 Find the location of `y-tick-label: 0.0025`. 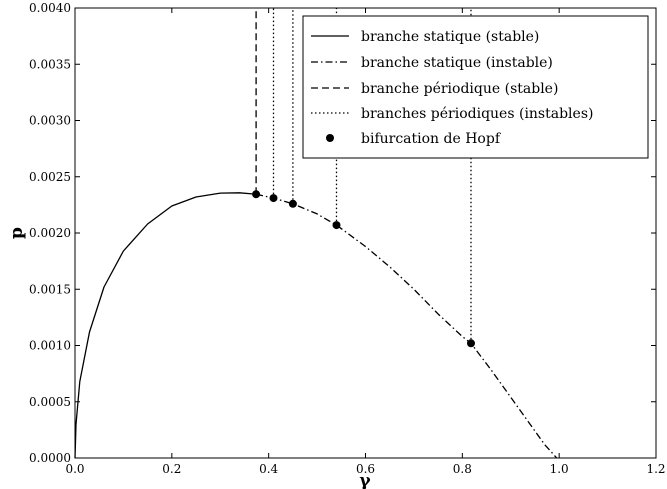

y-tick-label: 0.0025 is located at coordinates (50, 177).